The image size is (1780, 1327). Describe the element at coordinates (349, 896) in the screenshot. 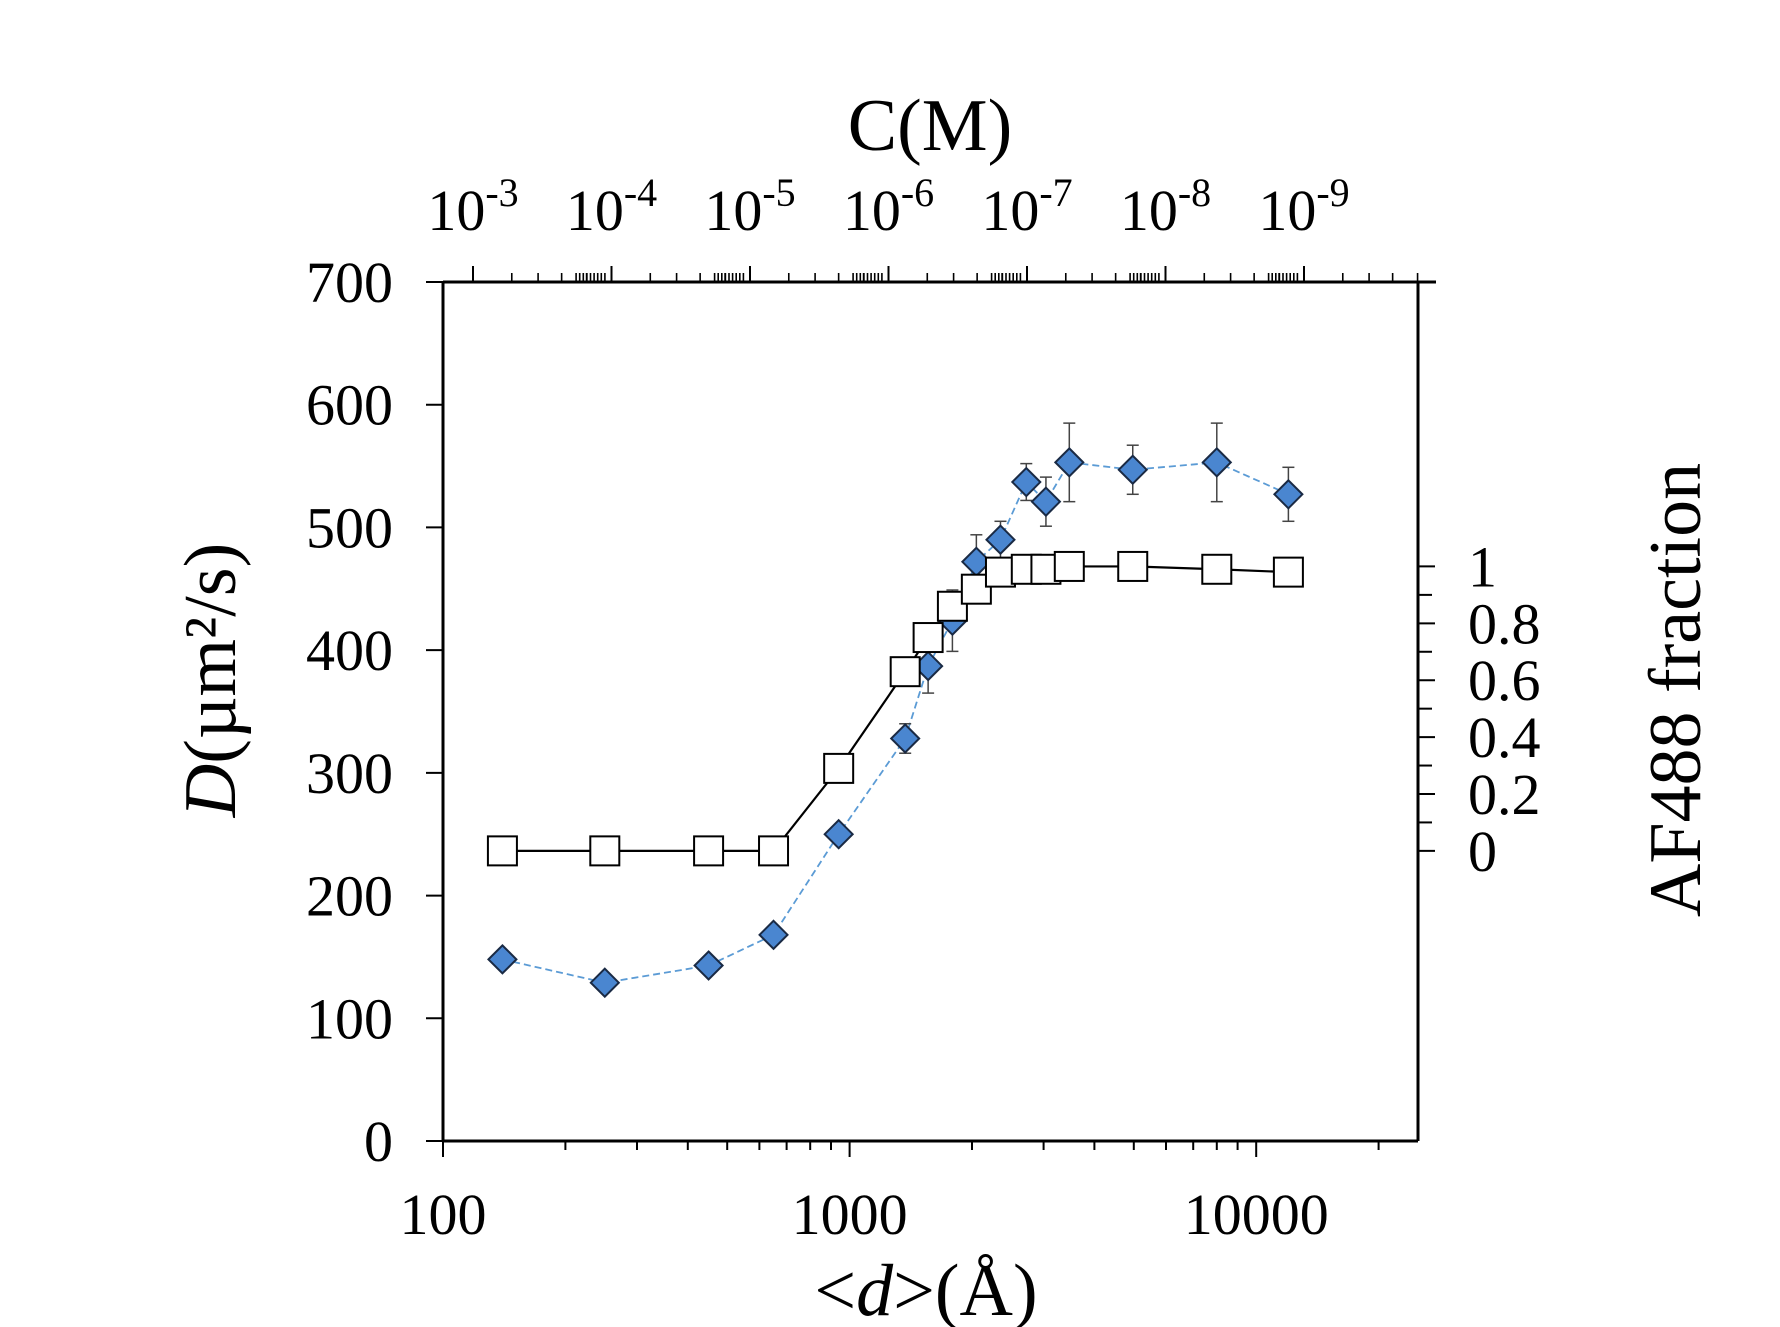

I see `y-tick-label: 200` at that location.